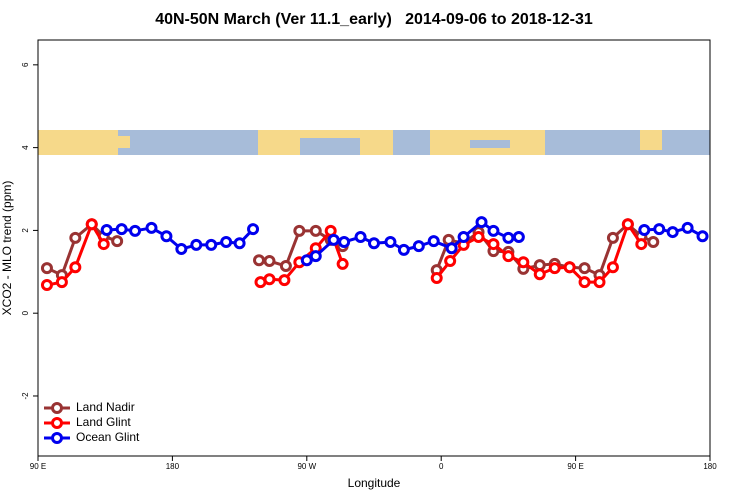  What do you see at coordinates (25, 230) in the screenshot?
I see `y-tick-label: 2` at bounding box center [25, 230].